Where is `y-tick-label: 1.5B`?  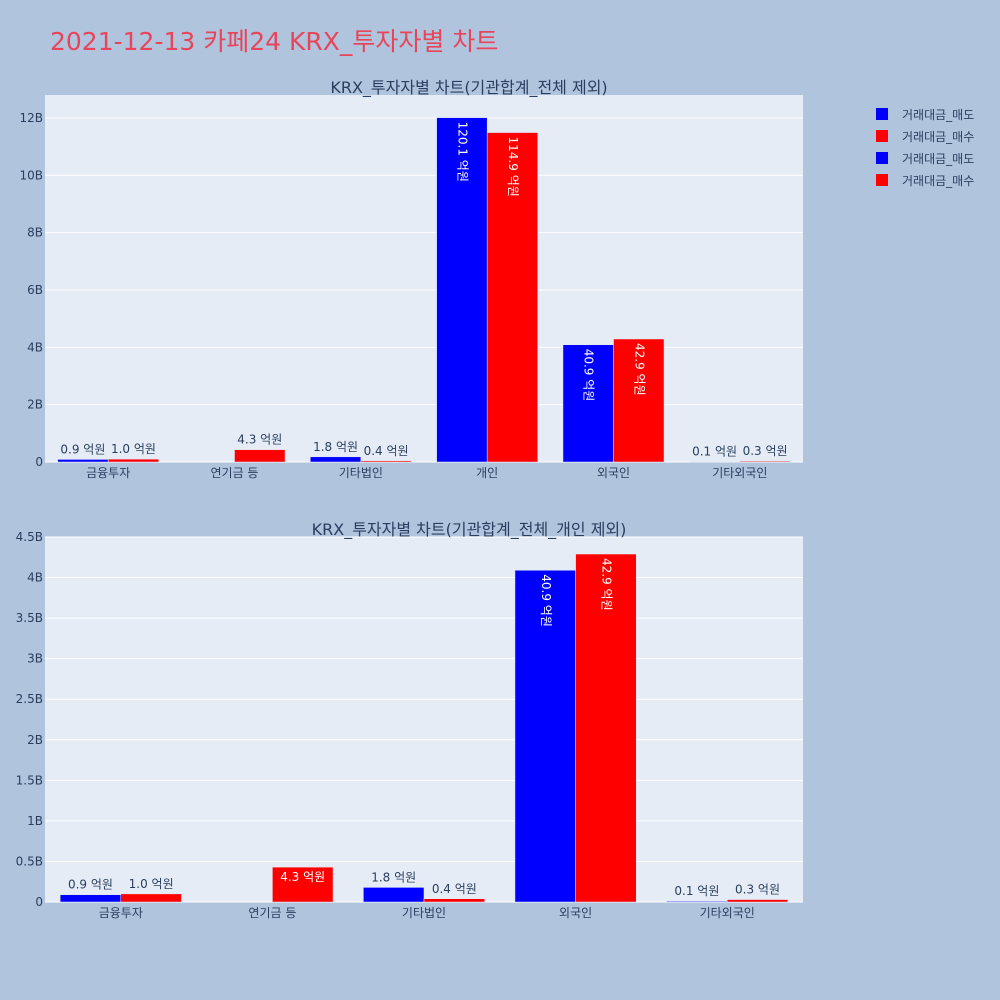 y-tick-label: 1.5B is located at coordinates (29, 780).